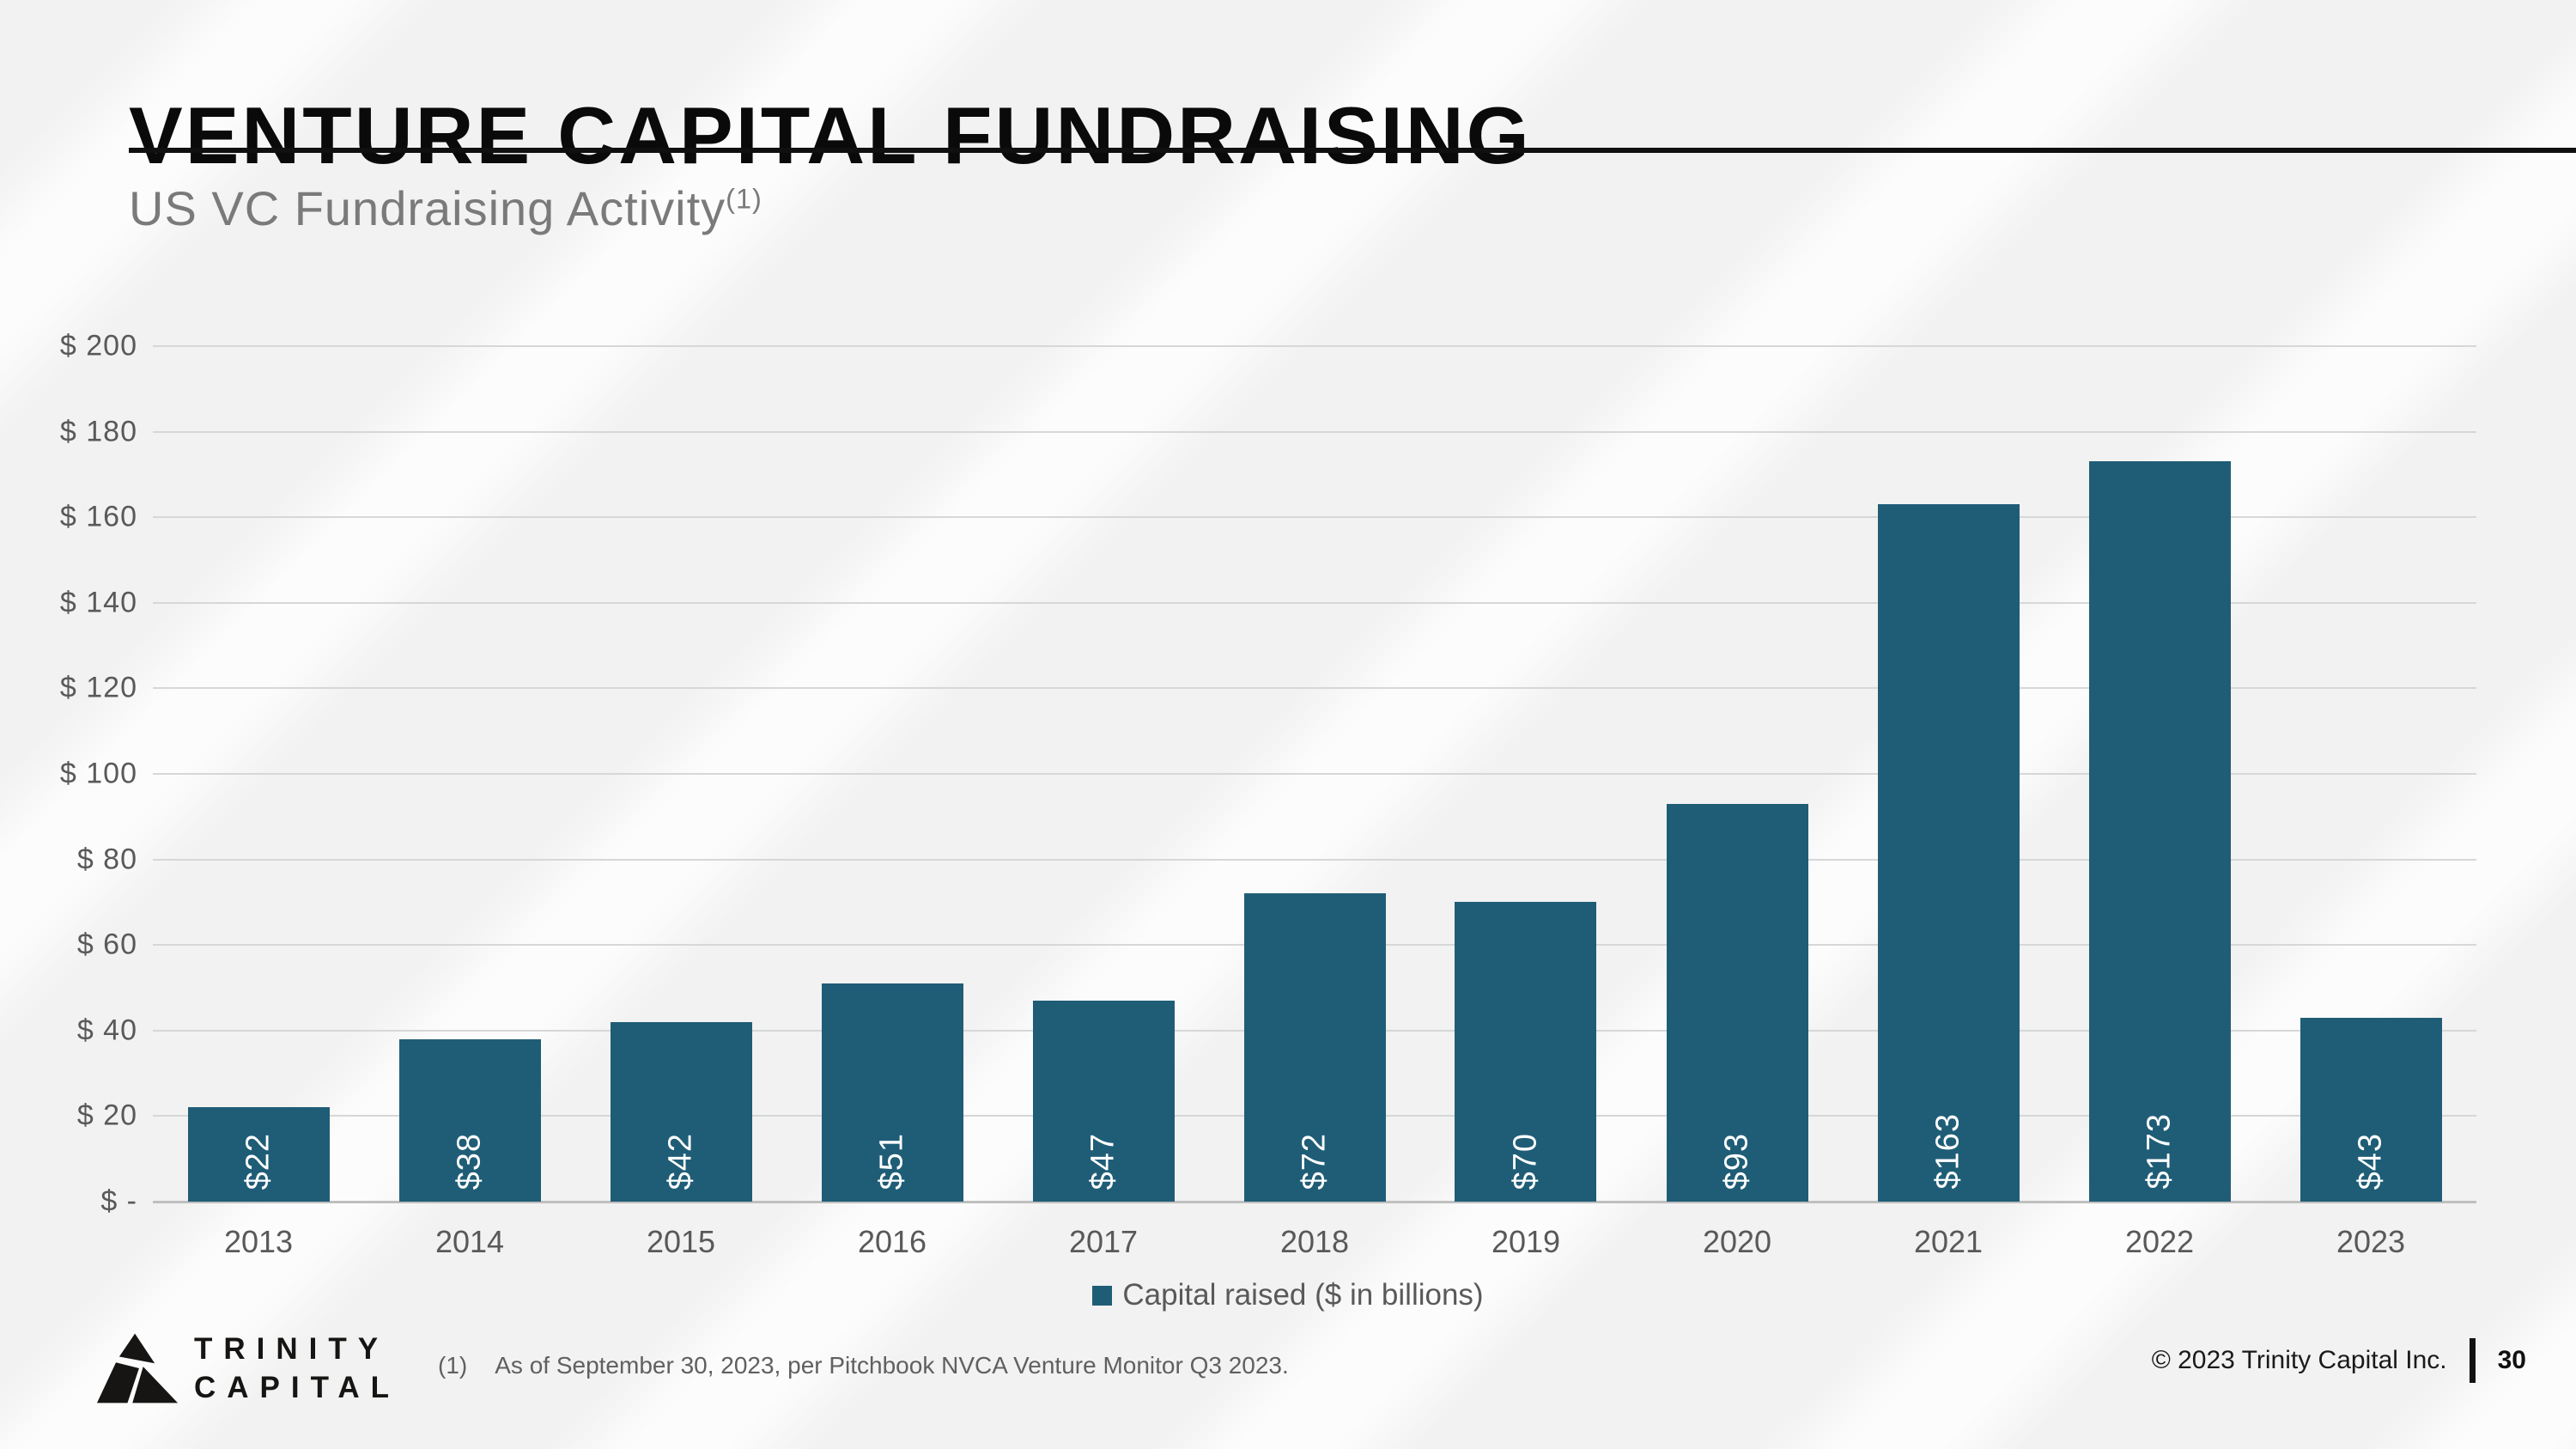 This screenshot has width=2576, height=1449. I want to click on y-tick-label: $ 100, so click(98, 773).